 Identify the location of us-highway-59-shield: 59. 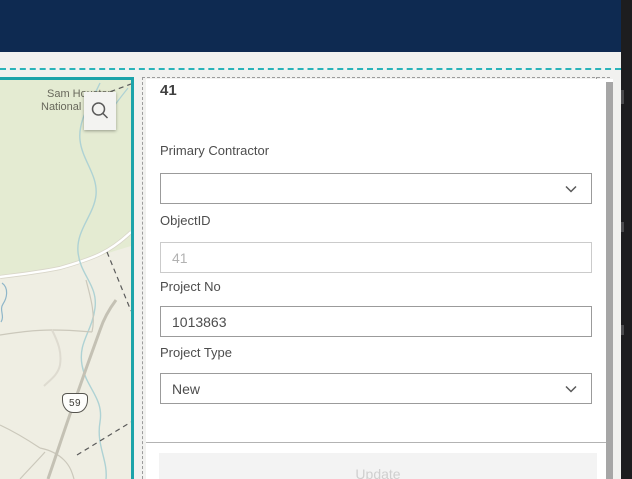
(75, 403).